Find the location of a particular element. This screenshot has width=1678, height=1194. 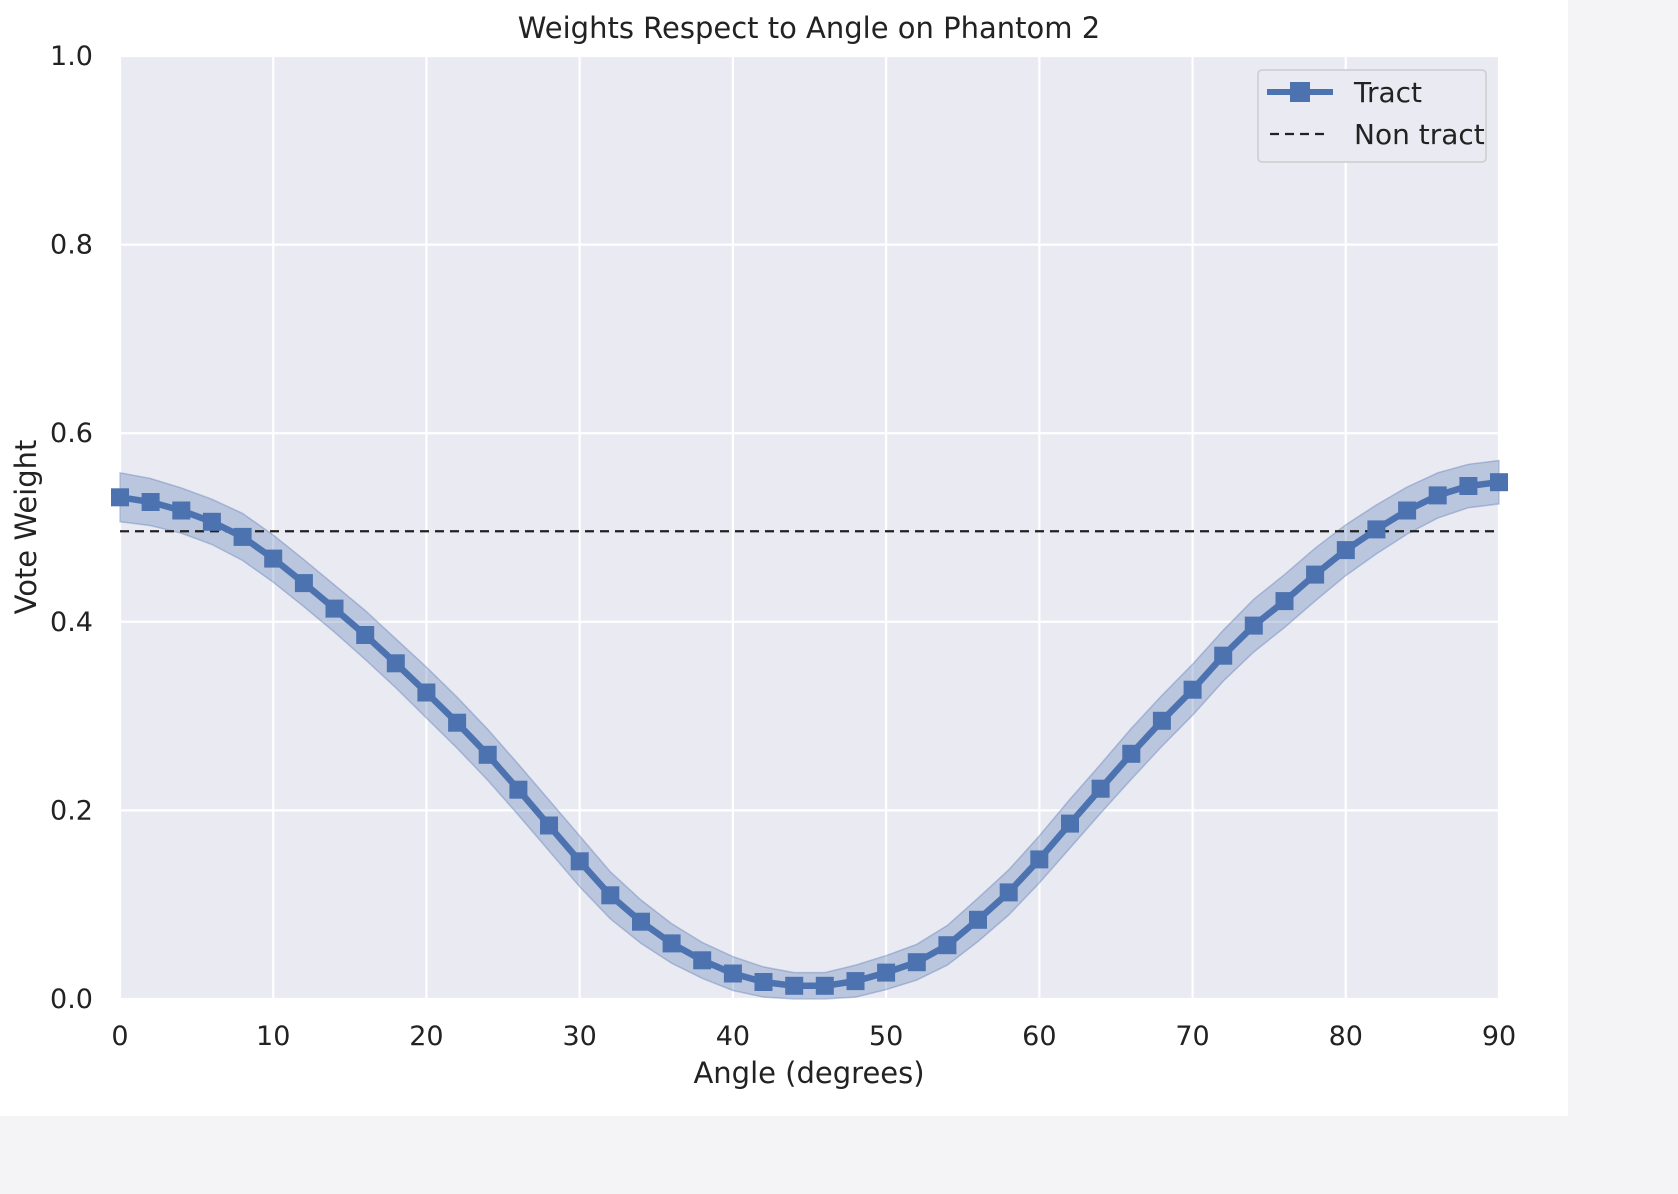

x-tick-label: 80 is located at coordinates (1346, 1036).